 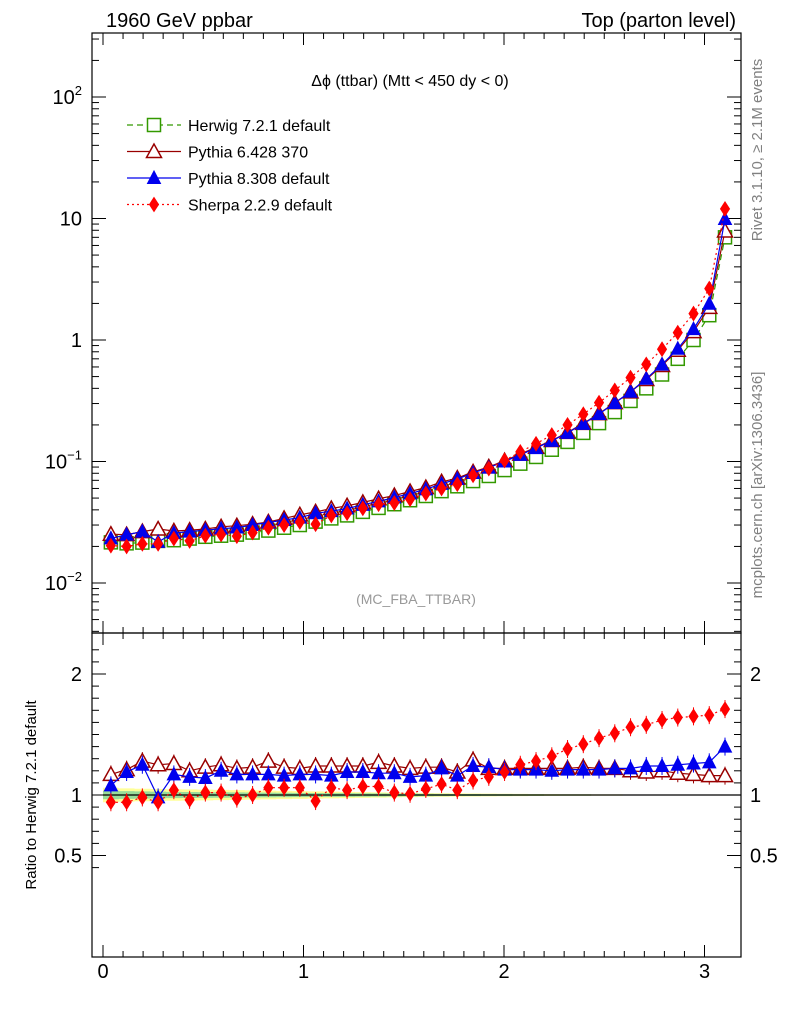 What do you see at coordinates (248, 153) in the screenshot?
I see `legend-label-pythia6: Pythia 6.428 370` at bounding box center [248, 153].